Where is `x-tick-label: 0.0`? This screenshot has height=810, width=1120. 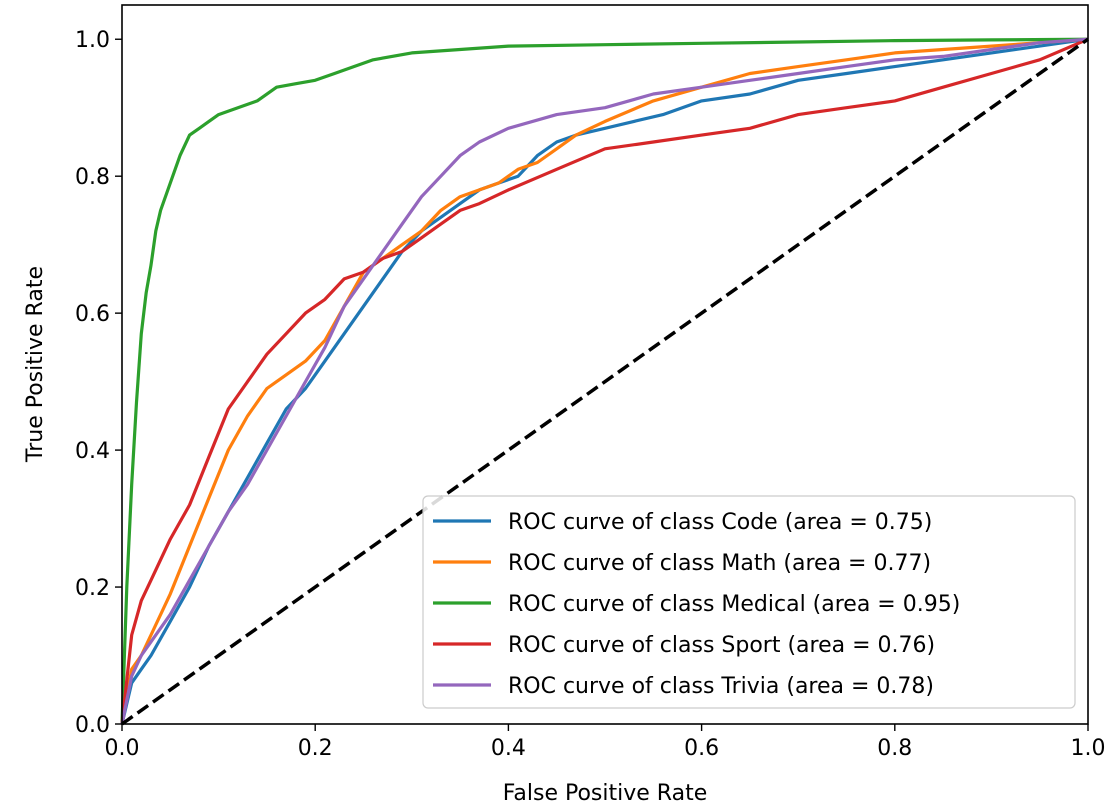
x-tick-label: 0.0 is located at coordinates (122, 748).